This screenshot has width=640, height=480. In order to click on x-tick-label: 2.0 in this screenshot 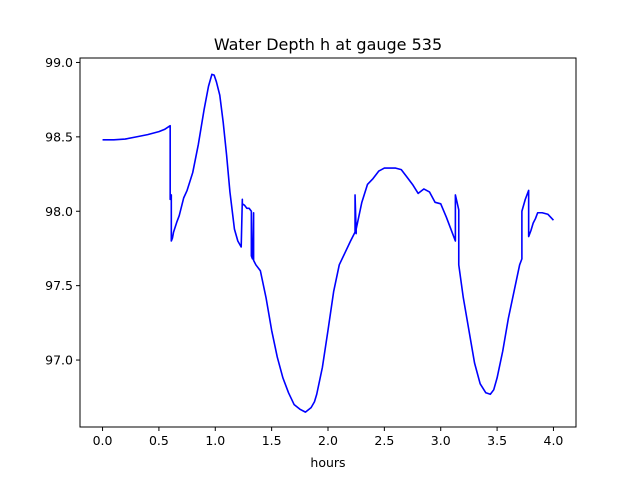, I will do `click(328, 440)`.